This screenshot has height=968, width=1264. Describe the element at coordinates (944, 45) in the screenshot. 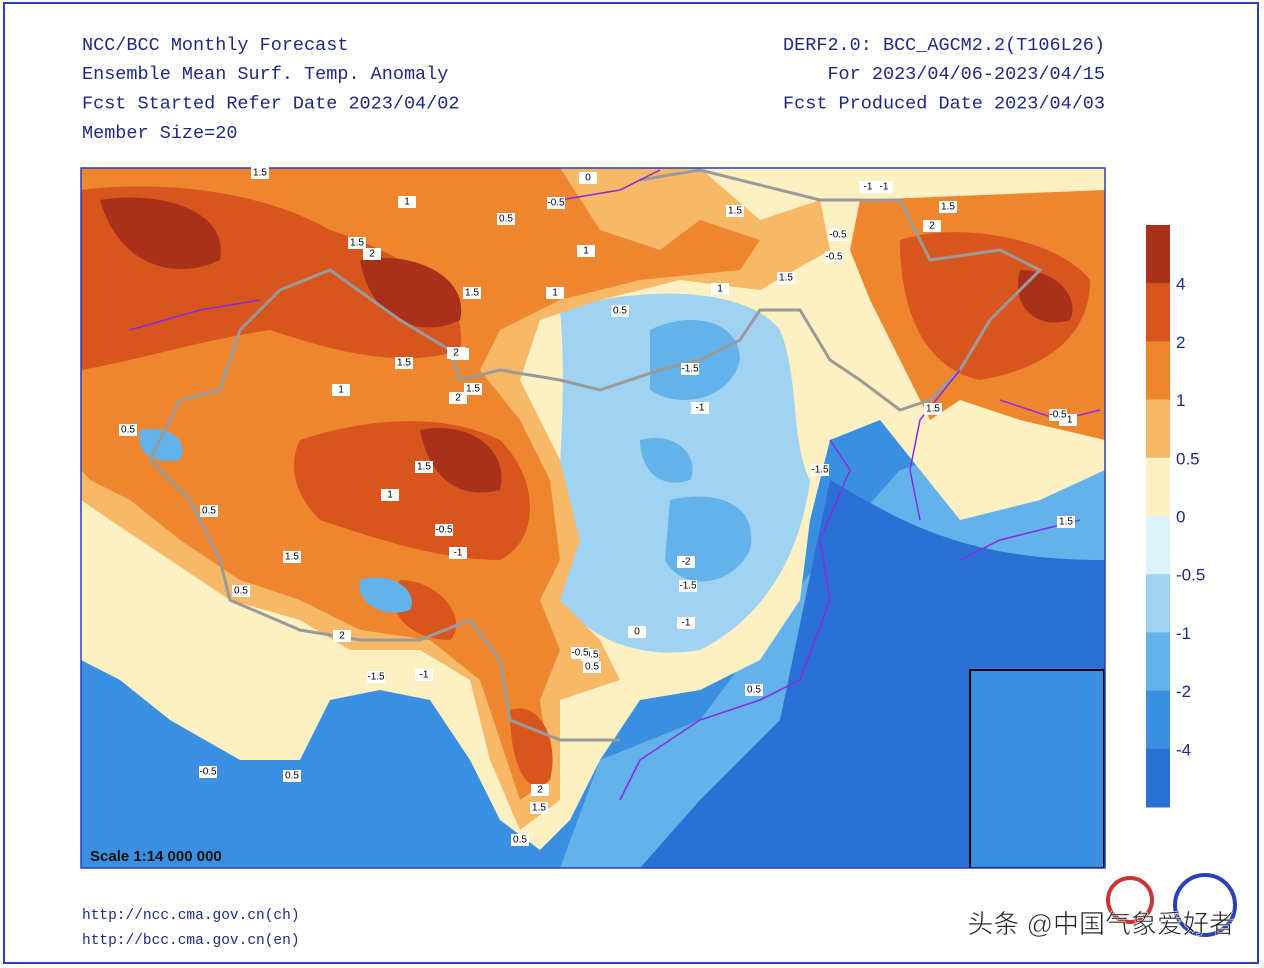

I see `header-line: DERF2.0: BCC_AGCM2.2(T106L26)` at that location.